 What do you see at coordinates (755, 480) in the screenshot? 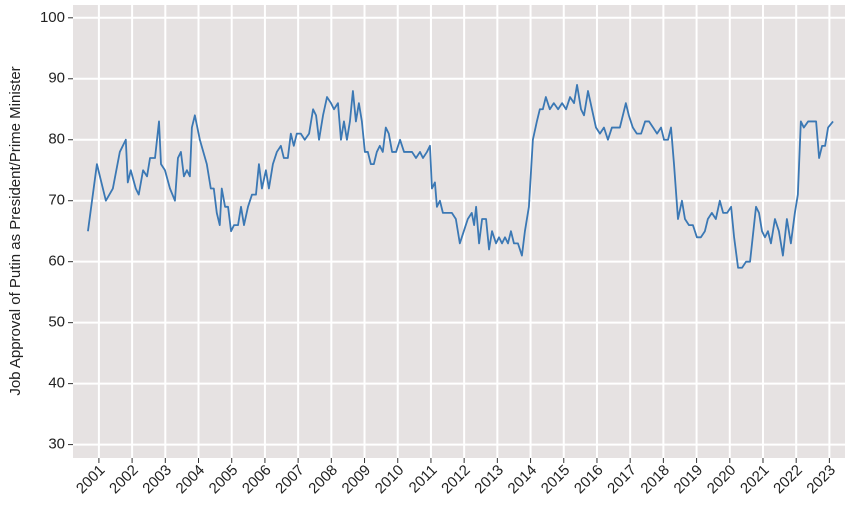
I see `x-tick-label: 2021` at bounding box center [755, 480].